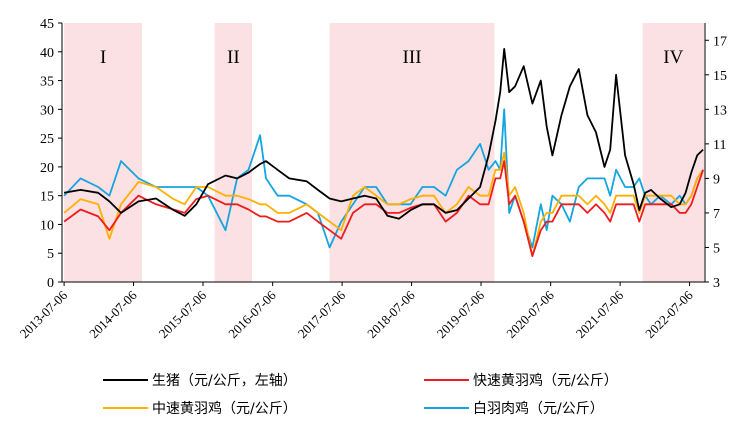 The width and height of the screenshot is (755, 429). I want to click on left-tick-label: 5, so click(50, 254).